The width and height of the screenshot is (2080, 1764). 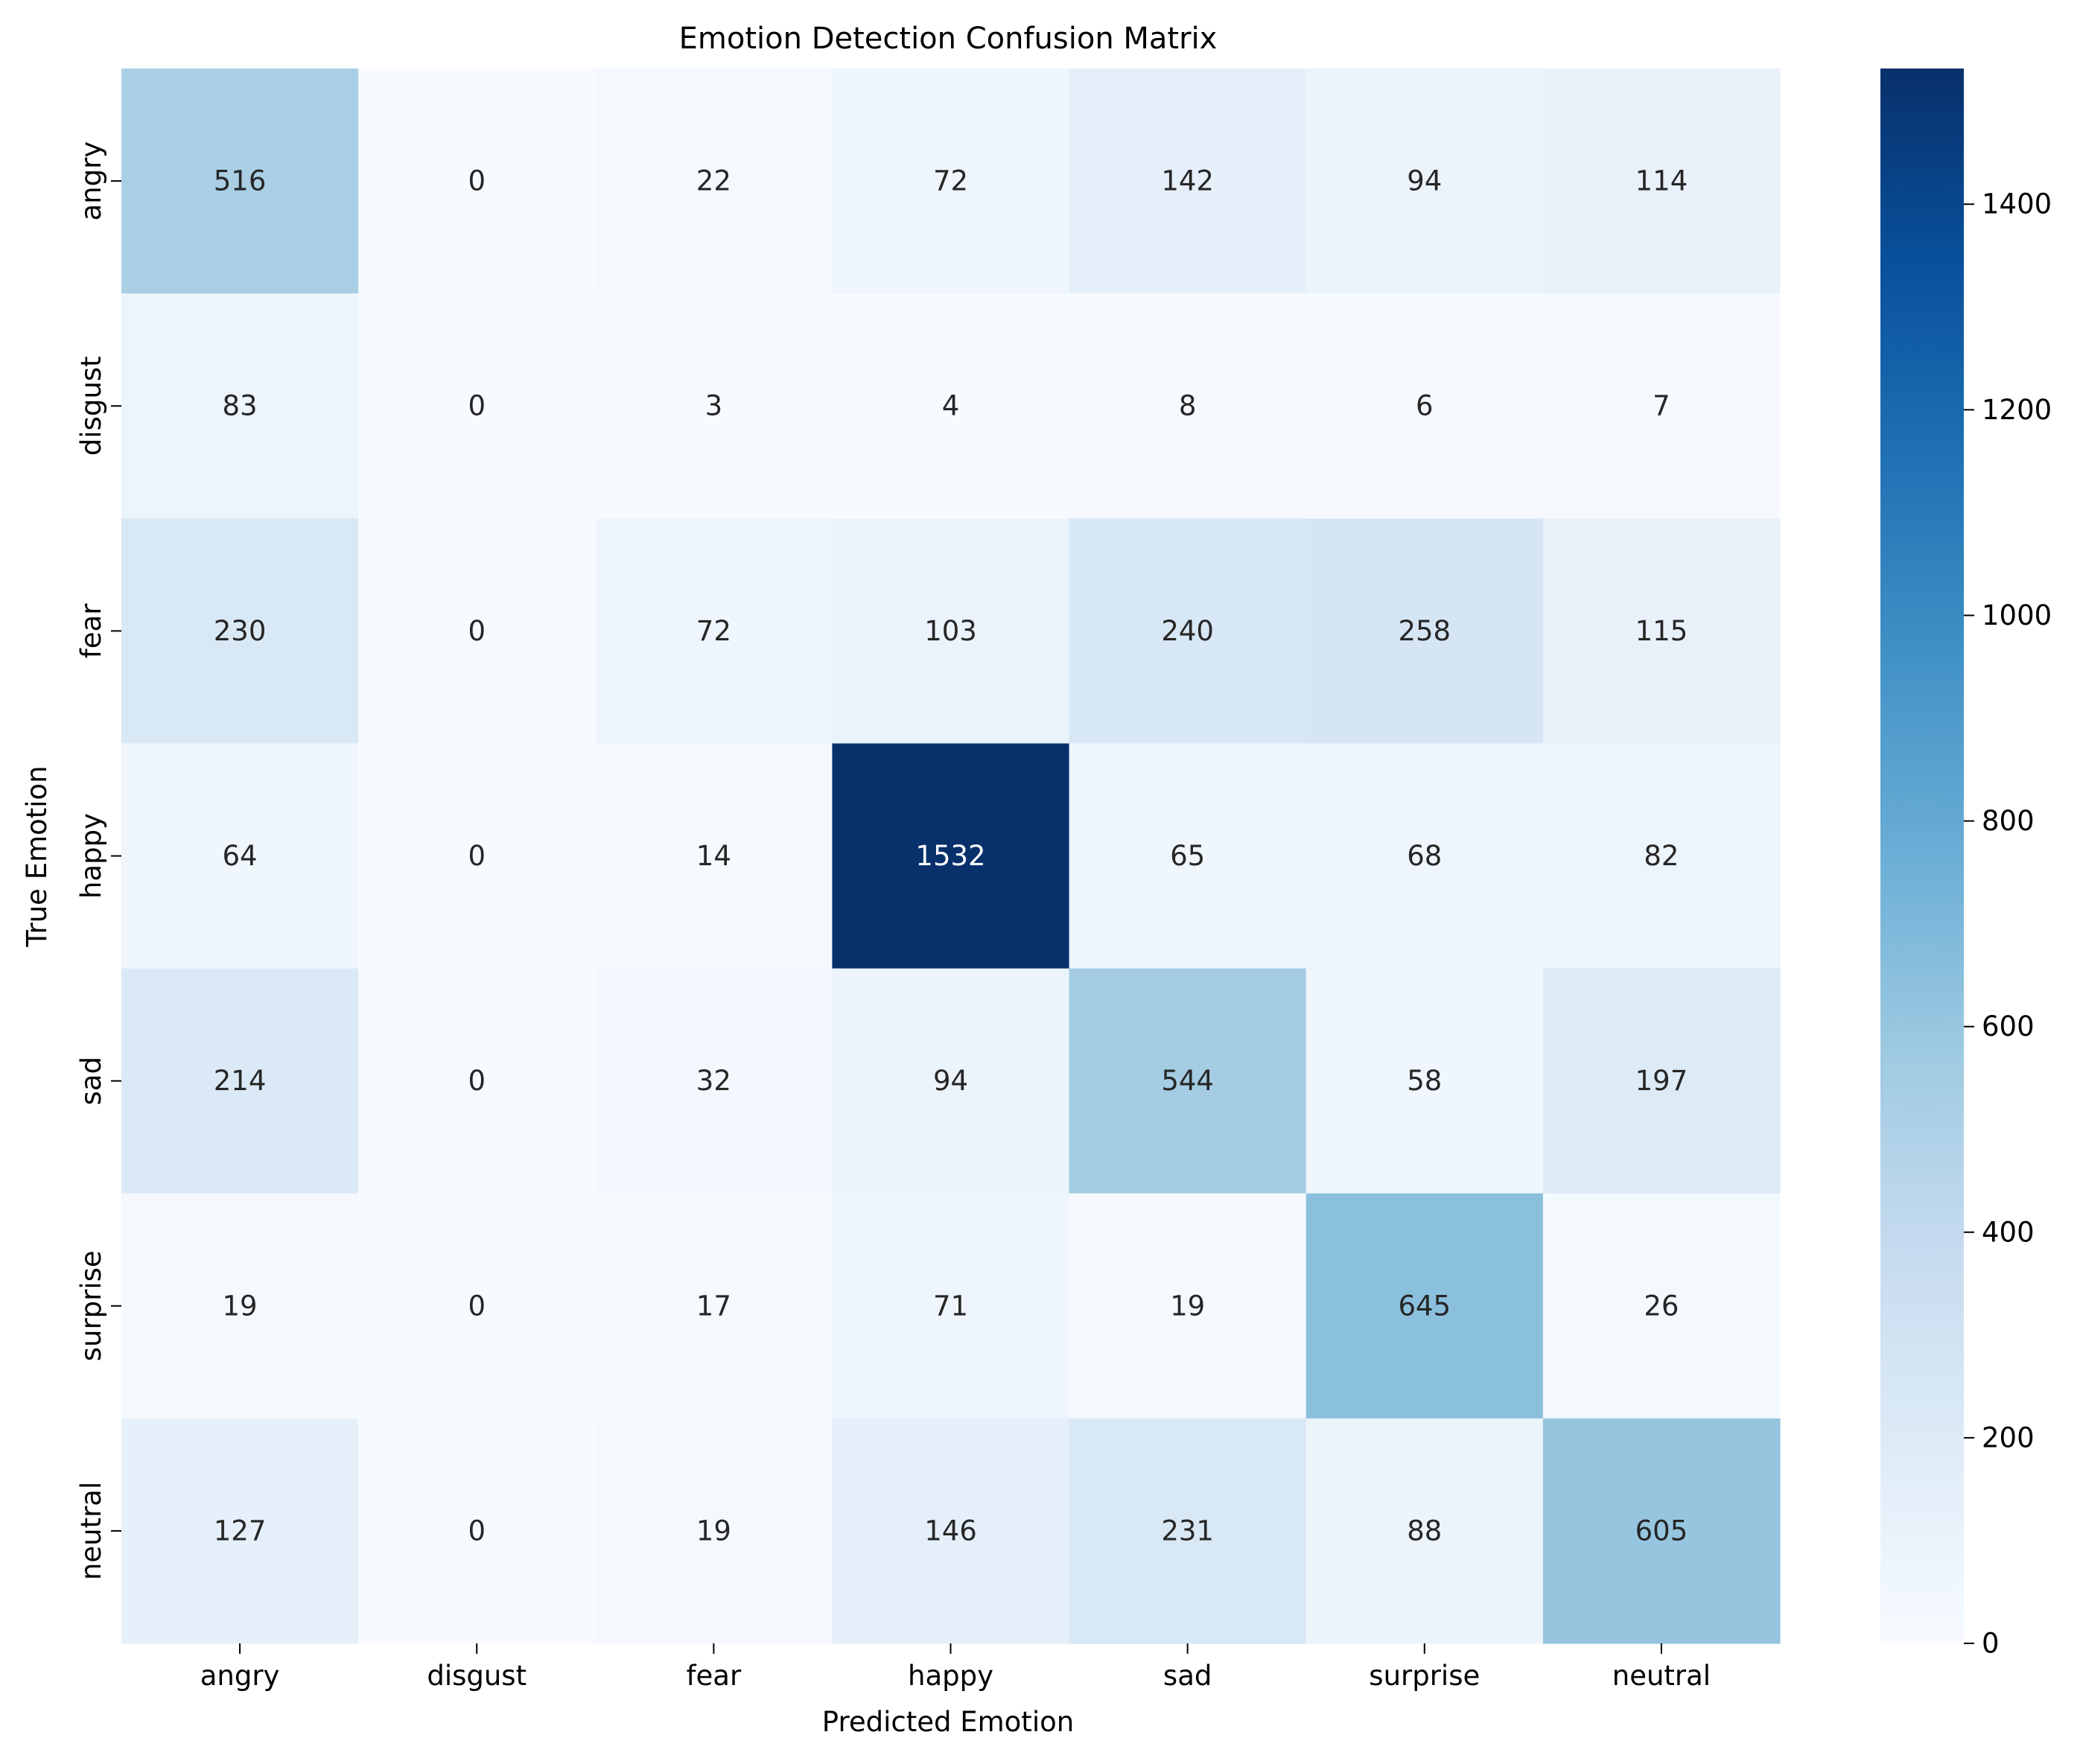 I want to click on cell-value-label: 127, so click(x=241, y=1531).